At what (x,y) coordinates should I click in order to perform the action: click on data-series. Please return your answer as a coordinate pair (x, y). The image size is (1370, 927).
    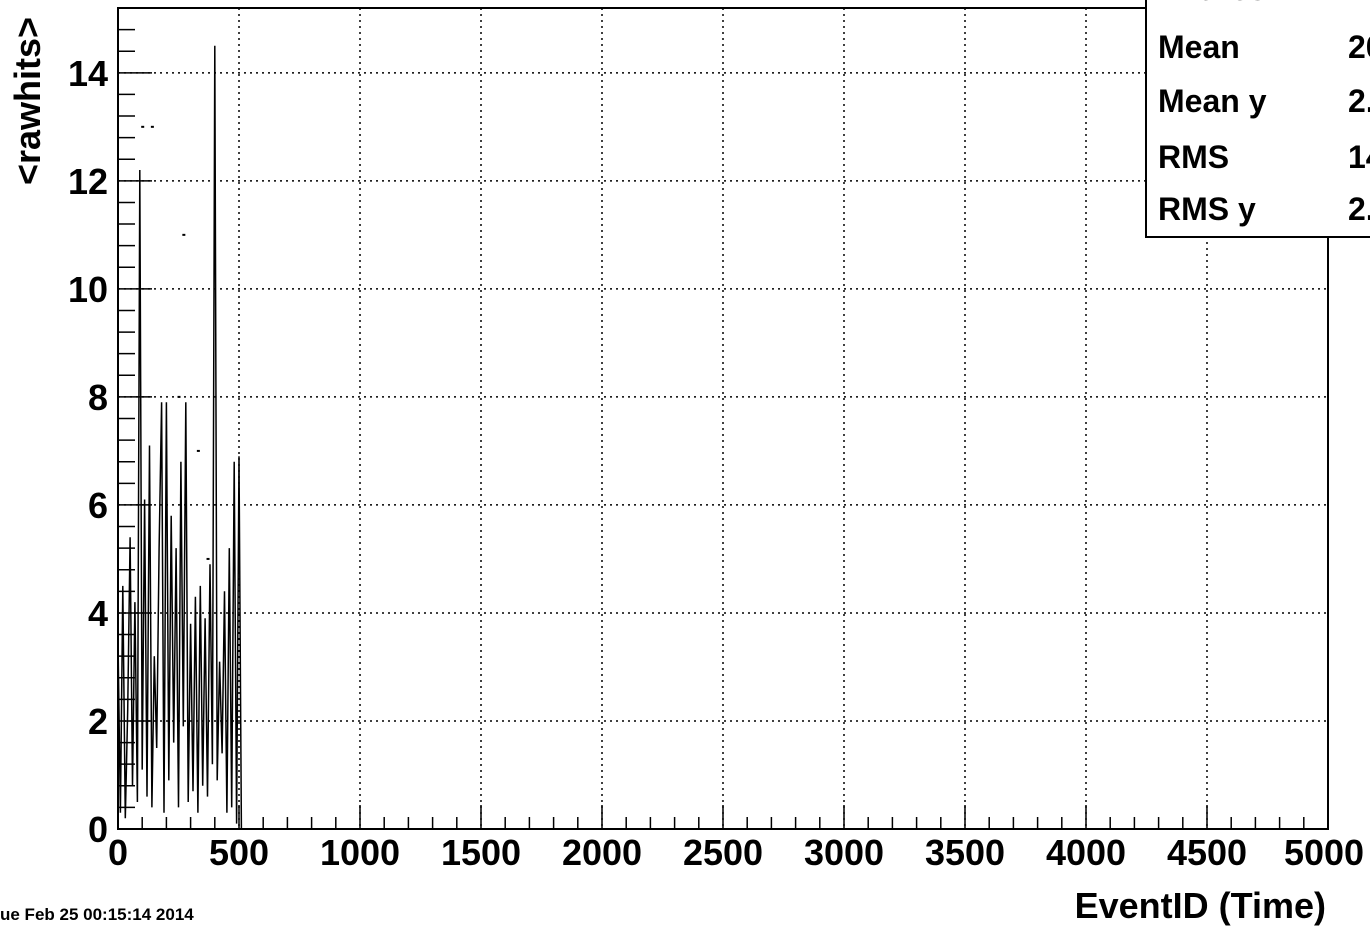
    Looking at the image, I should click on (180, 437).